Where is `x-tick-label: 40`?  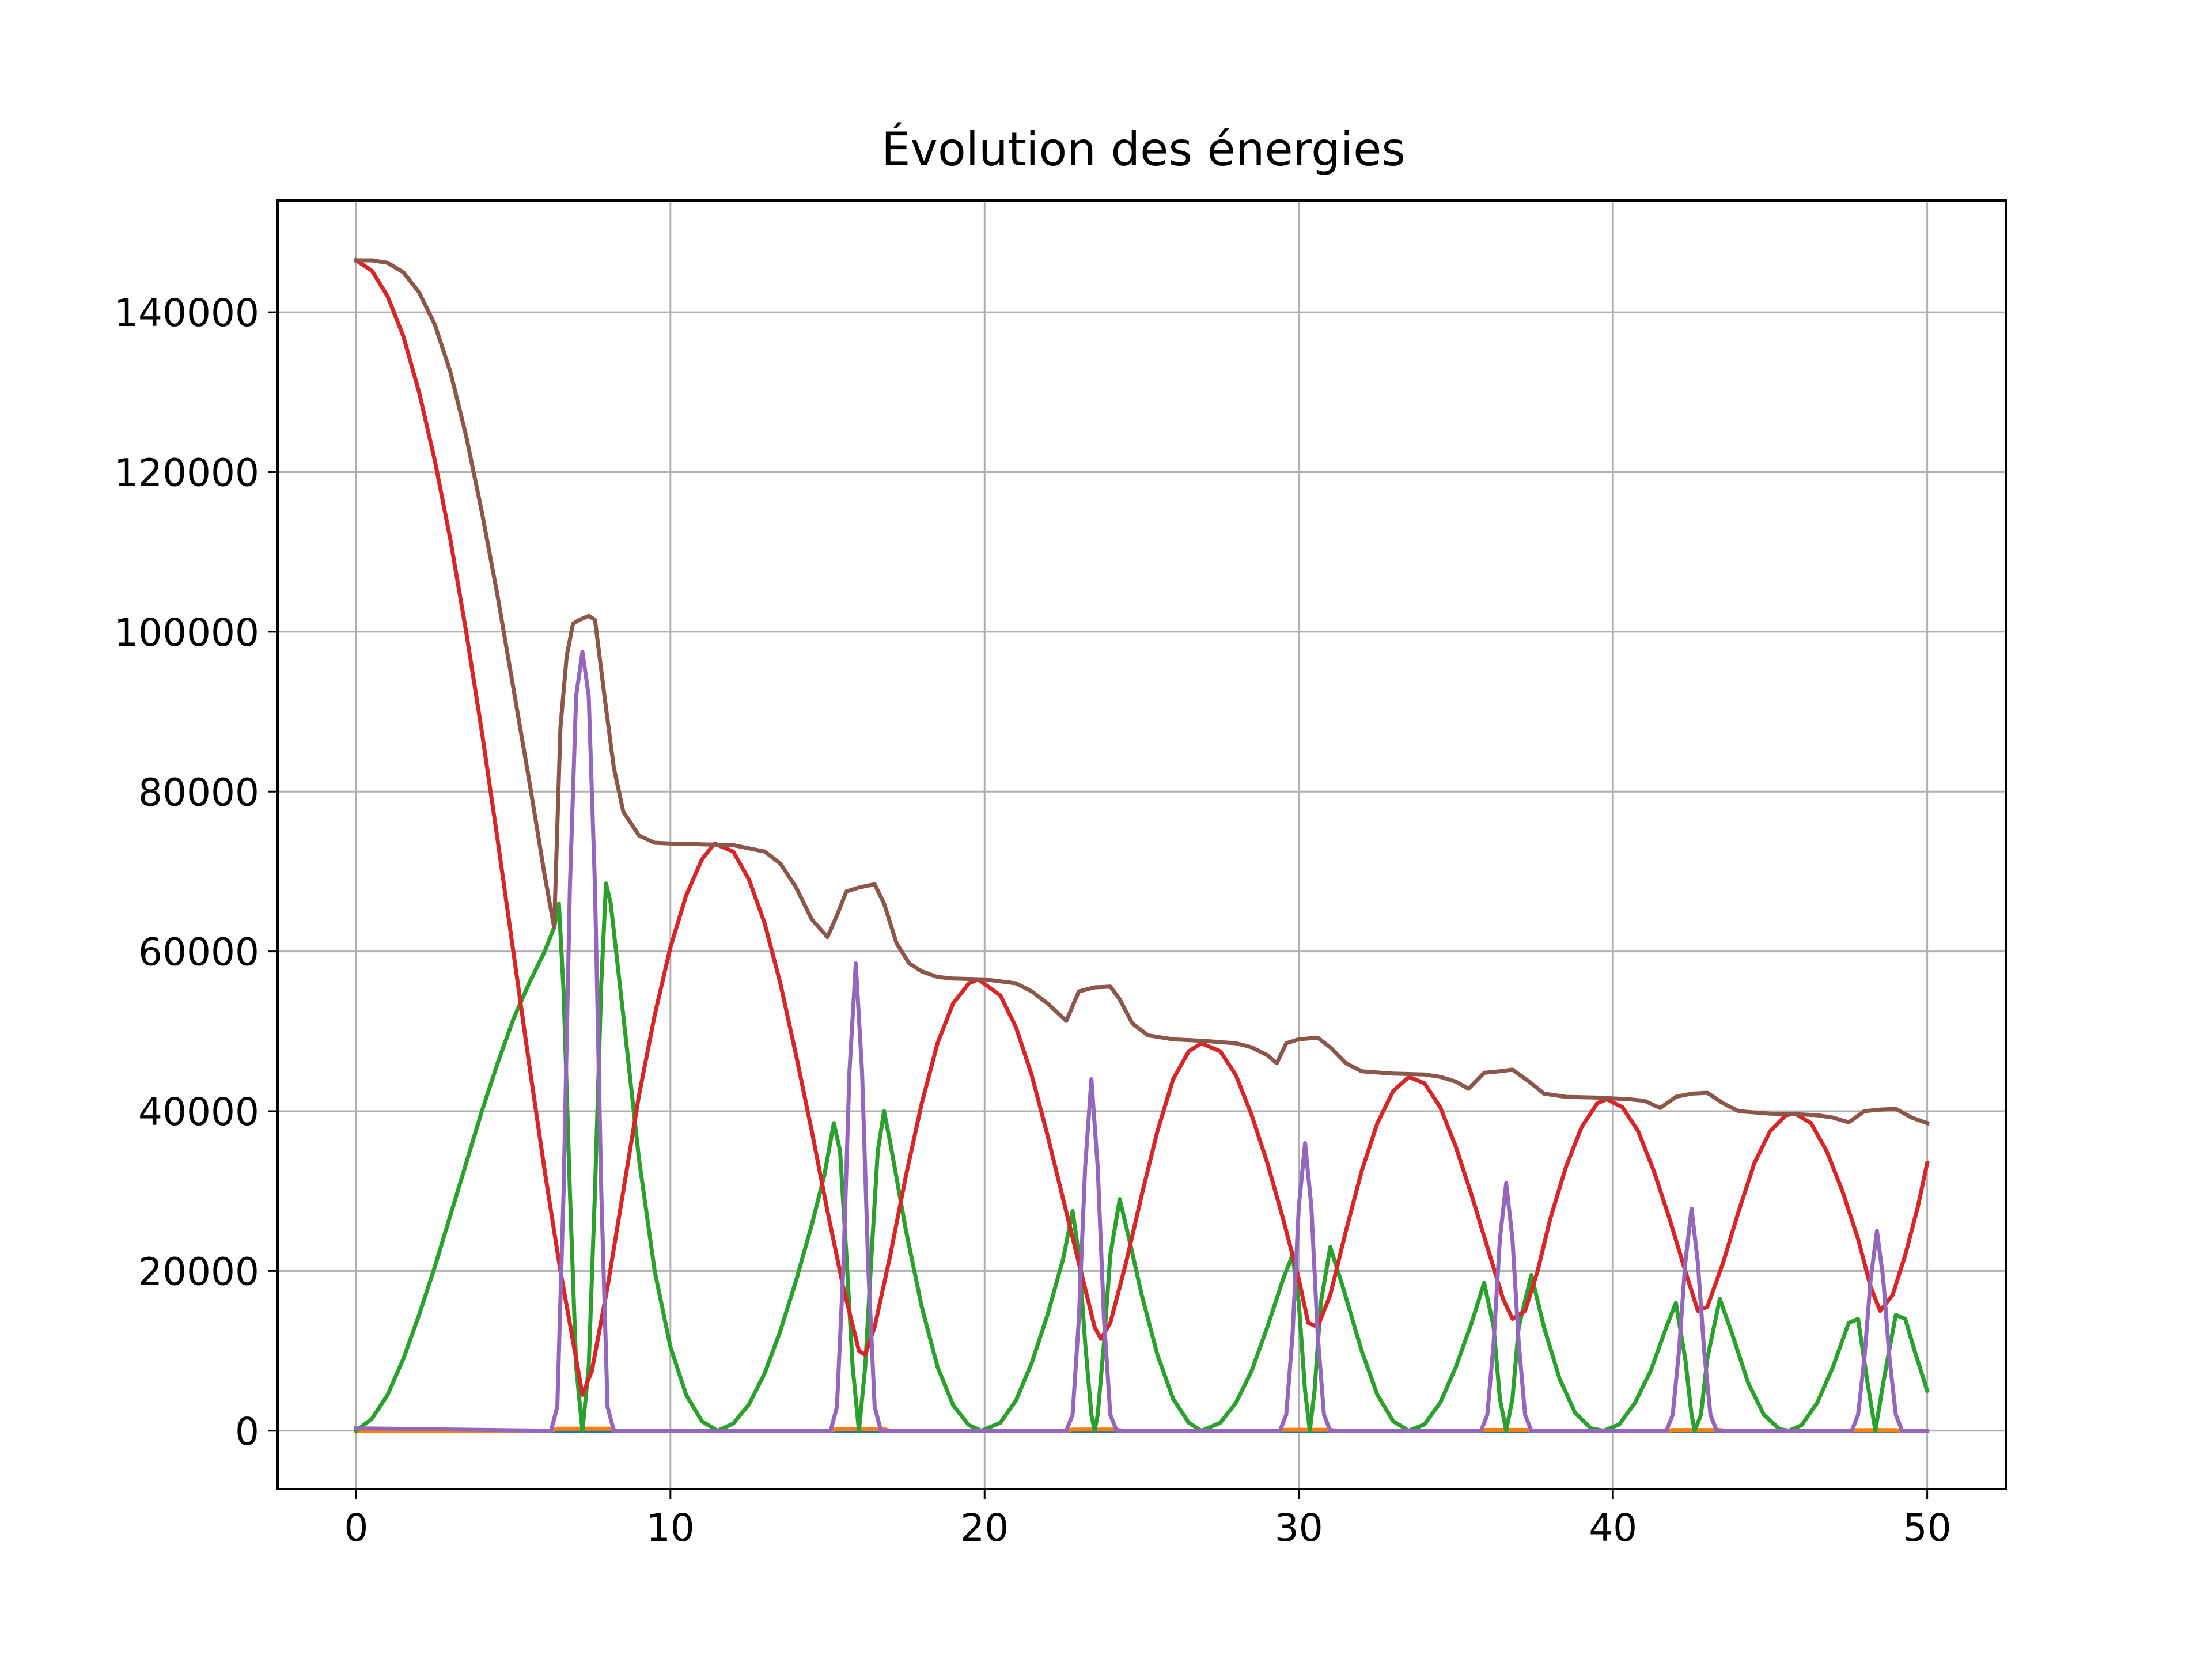 x-tick-label: 40 is located at coordinates (1613, 1528).